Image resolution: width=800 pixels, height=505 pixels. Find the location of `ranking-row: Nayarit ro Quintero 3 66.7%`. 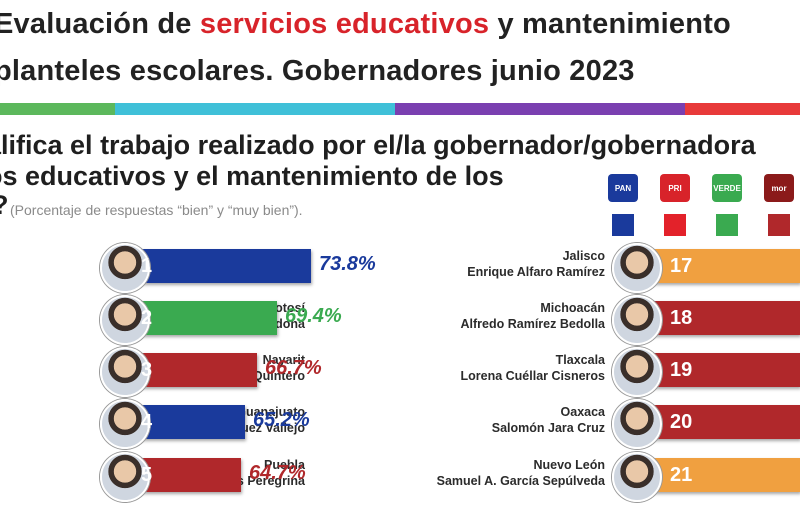

ranking-row: Nayarit ro Quintero 3 66.7% is located at coordinates (200, 372).